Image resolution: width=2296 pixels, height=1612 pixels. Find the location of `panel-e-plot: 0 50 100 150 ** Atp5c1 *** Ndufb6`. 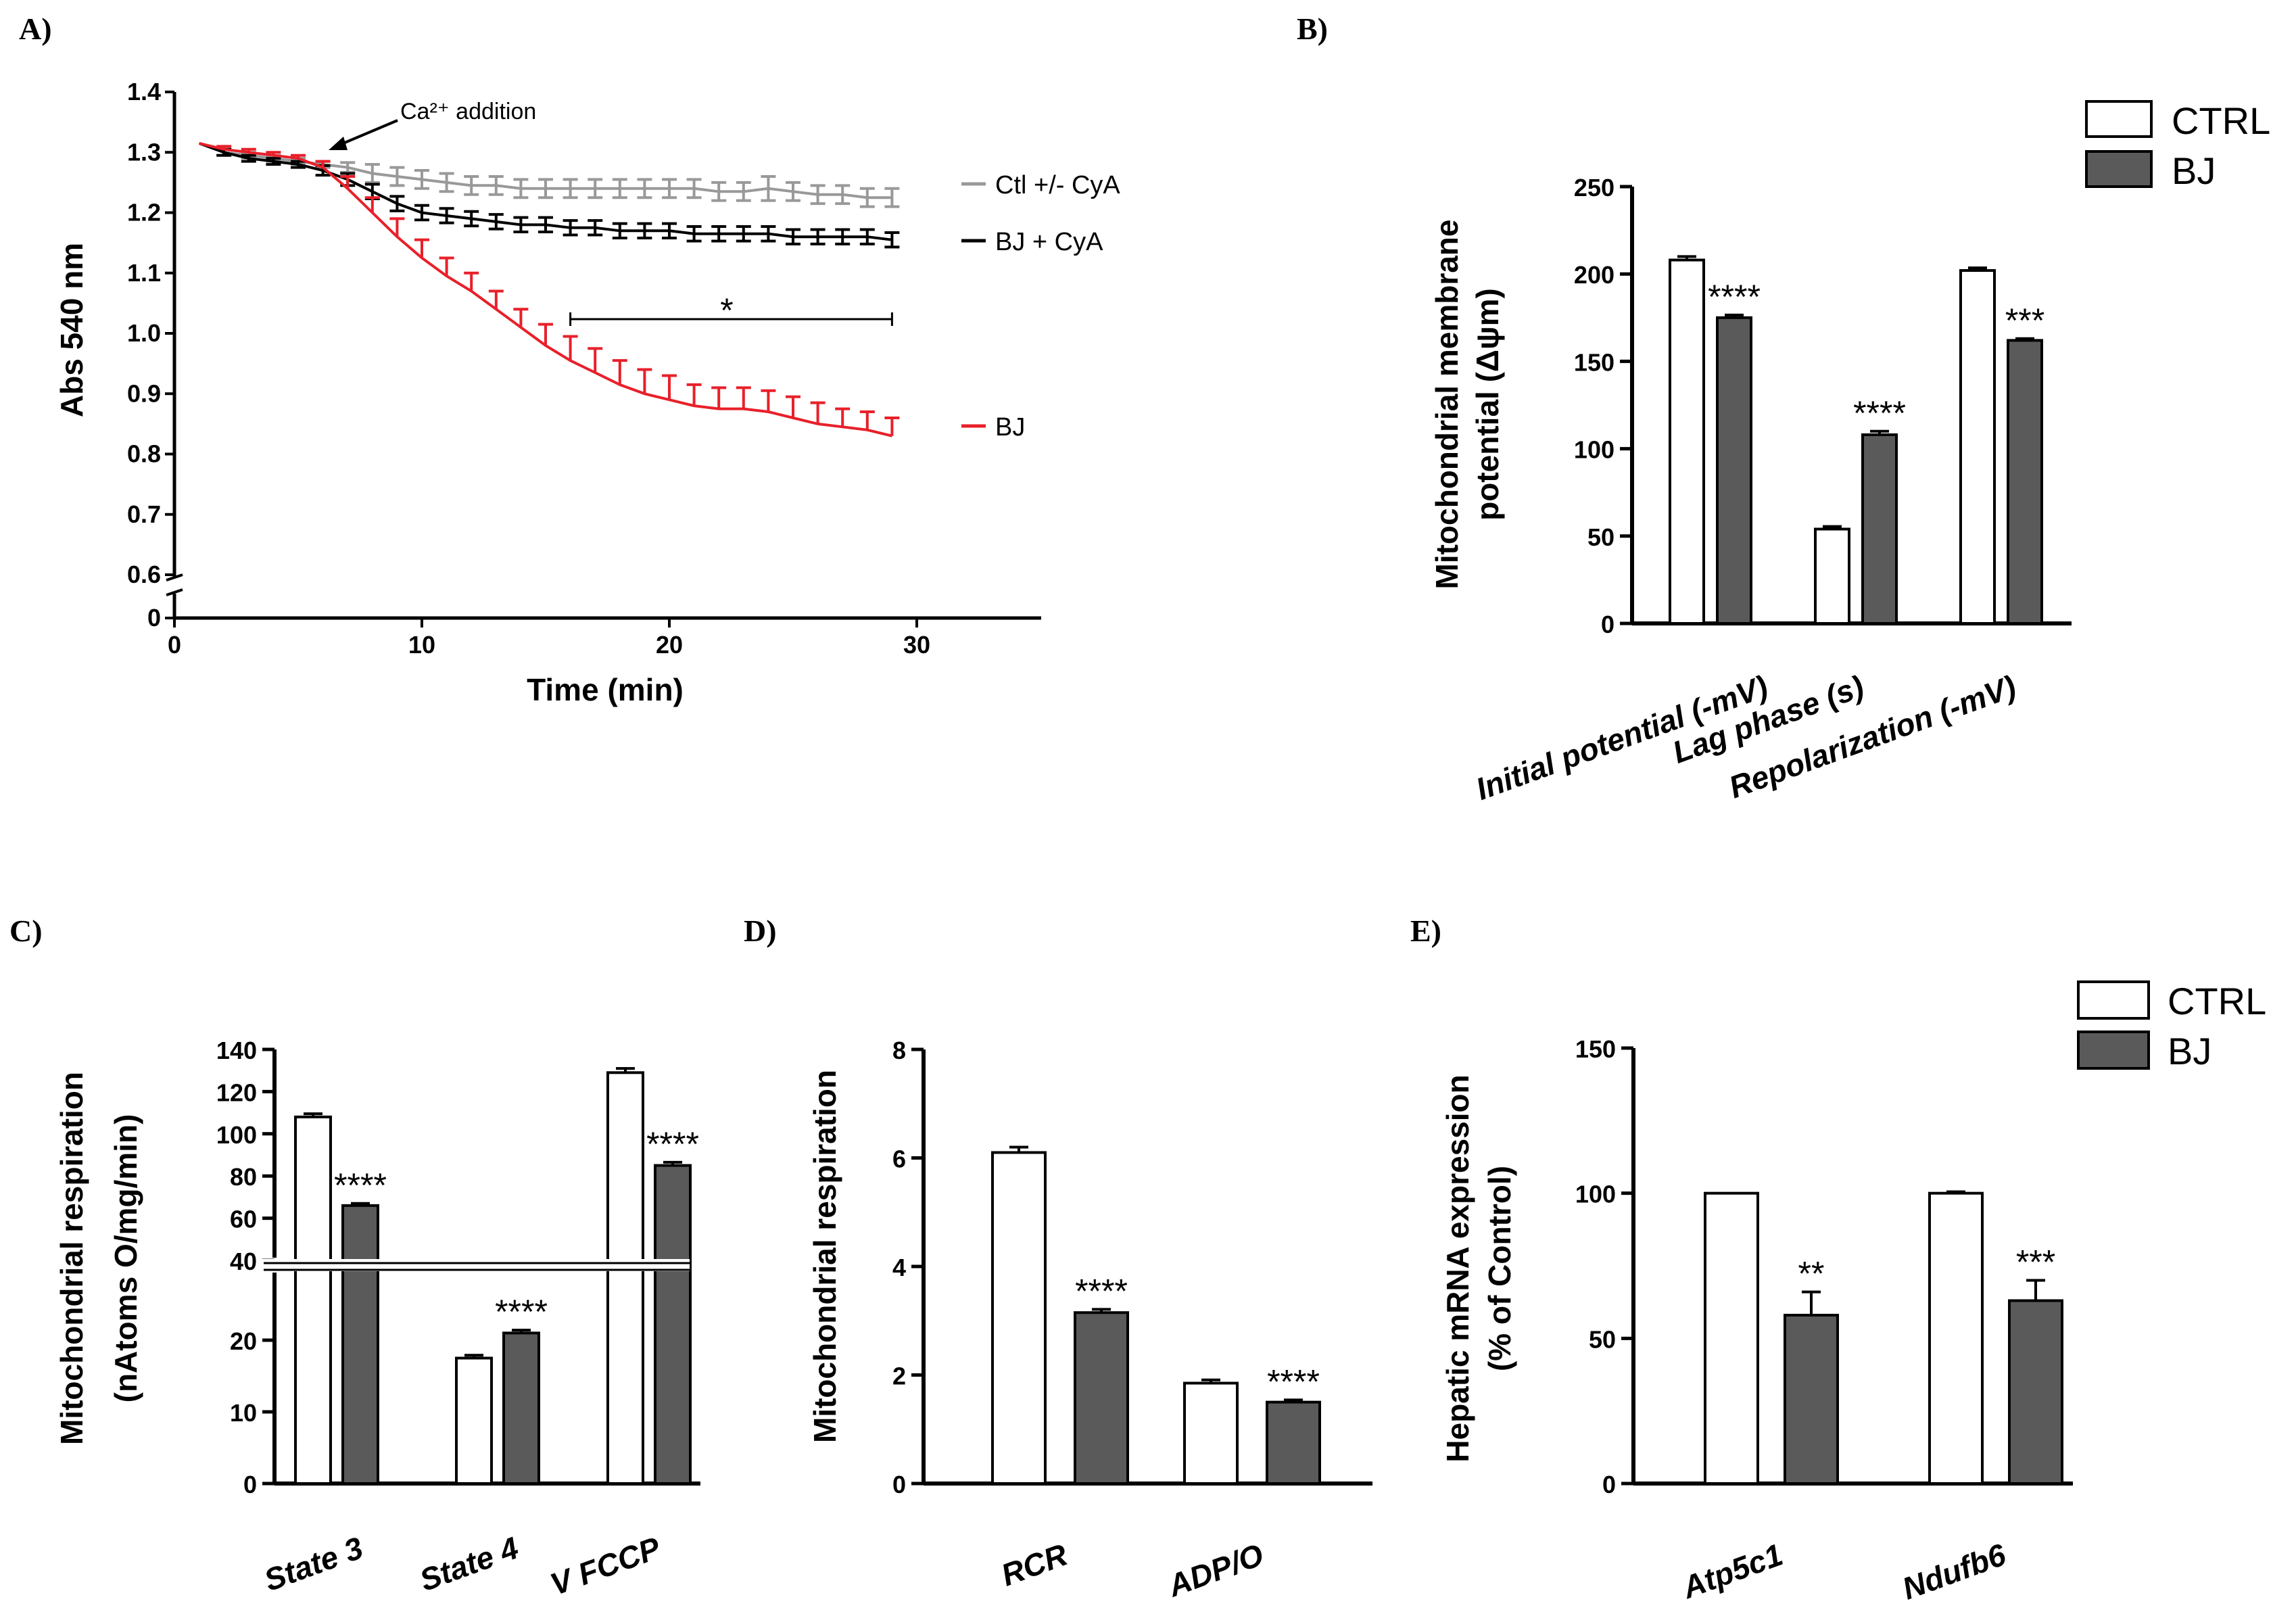

panel-e-plot: 0 50 100 150 ** Atp5c1 *** Ndufb6 is located at coordinates (1862, 1293).